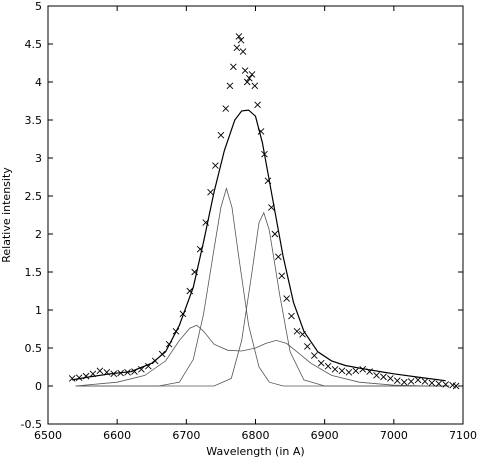  Describe the element at coordinates (6, 215) in the screenshot. I see `y-axis-title: Relative intensity` at that location.